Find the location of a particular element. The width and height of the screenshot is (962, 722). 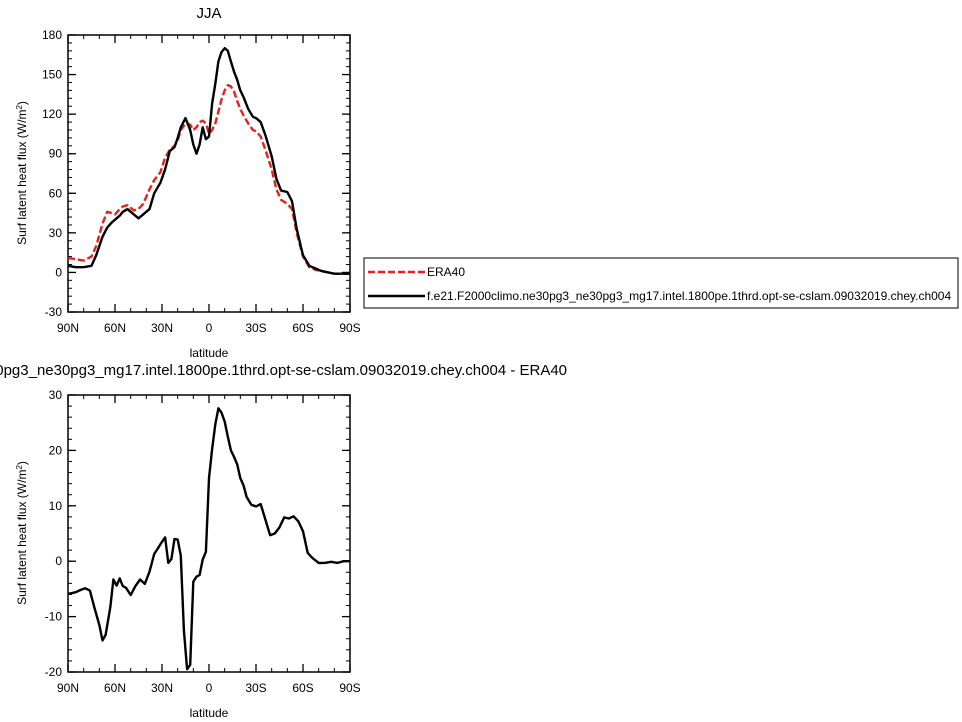

bottom-x-tick-labels: 90N 60N 30N 0 30S 60S 90S is located at coordinates (209, 688).